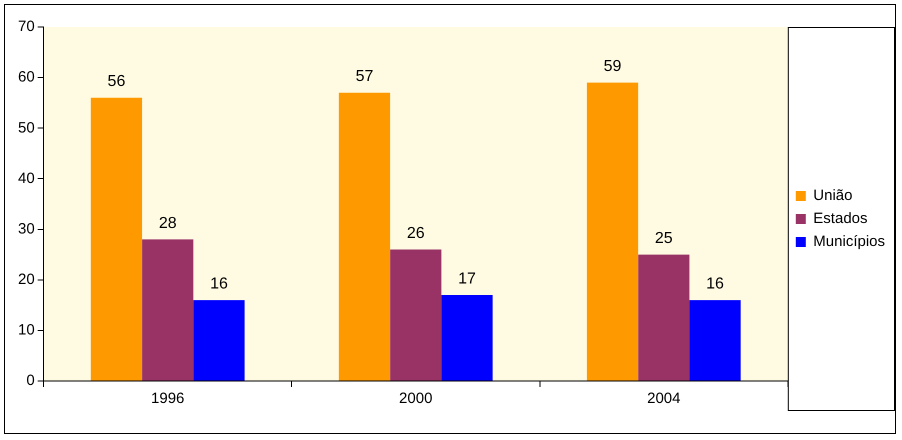  Describe the element at coordinates (663, 238) in the screenshot. I see `data-label: 25` at that location.